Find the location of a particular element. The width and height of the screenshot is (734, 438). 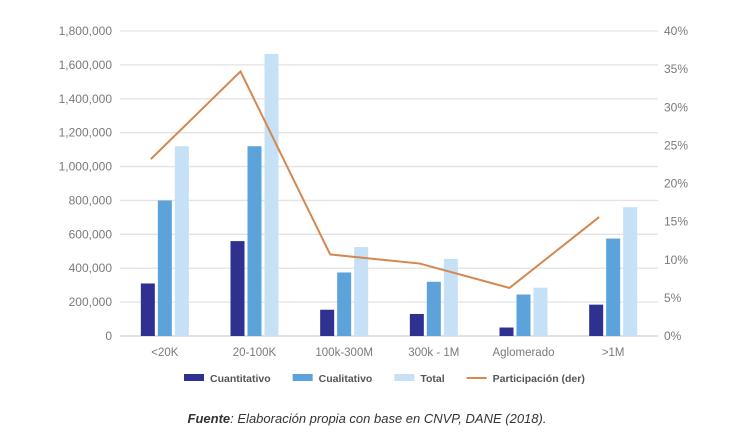

x-tick-label: 100k-300M is located at coordinates (344, 353).